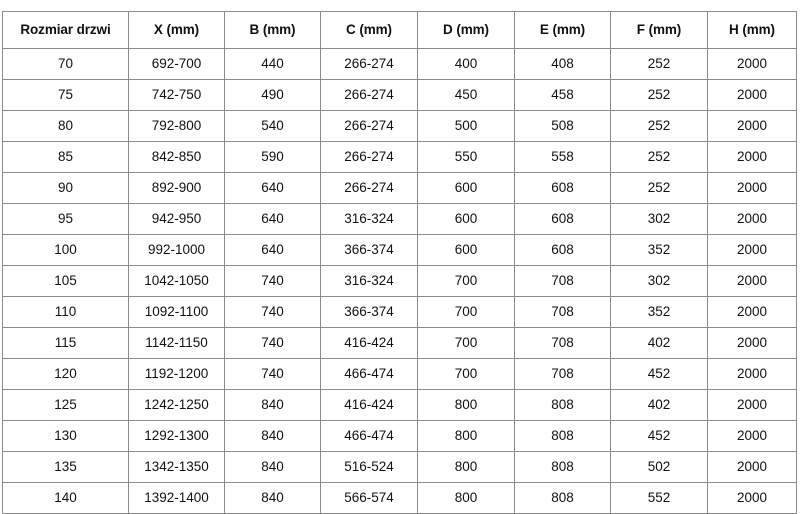  Describe the element at coordinates (176, 95) in the screenshot. I see `cell-value: 742-750` at that location.